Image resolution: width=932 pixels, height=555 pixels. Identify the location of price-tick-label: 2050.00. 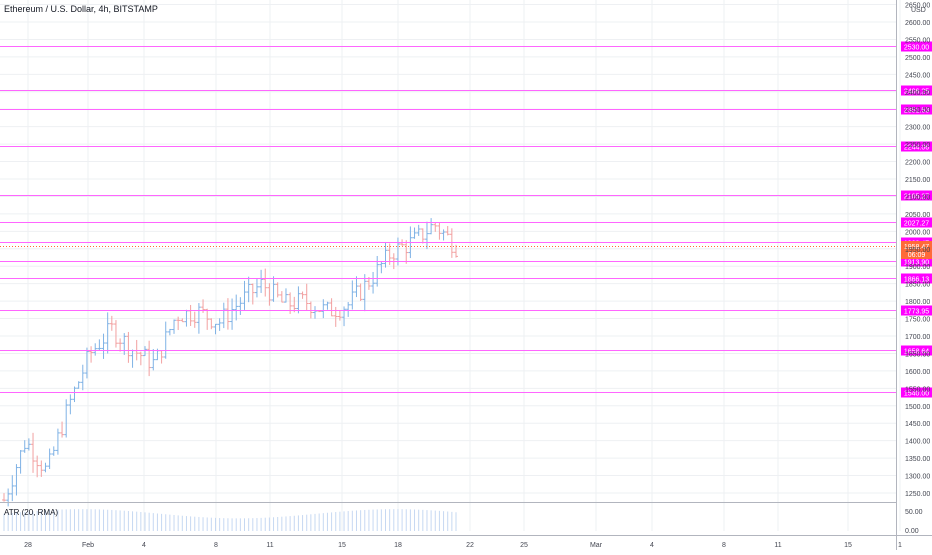
(917, 215).